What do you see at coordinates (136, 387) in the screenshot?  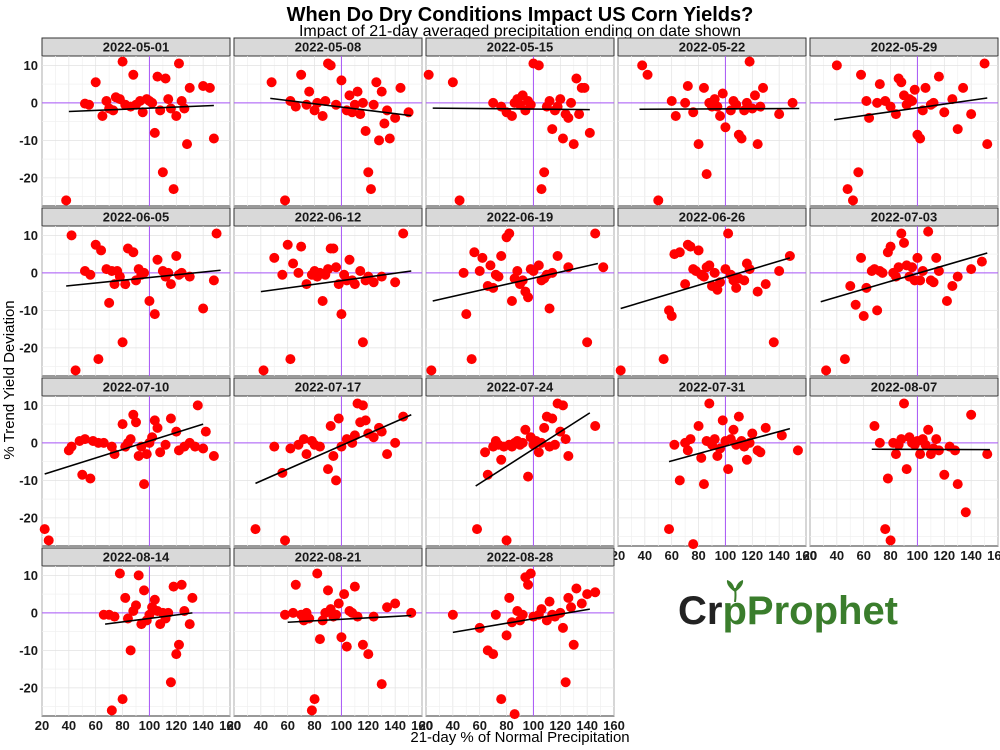 I see `facet-label: 2022-07-10` at bounding box center [136, 387].